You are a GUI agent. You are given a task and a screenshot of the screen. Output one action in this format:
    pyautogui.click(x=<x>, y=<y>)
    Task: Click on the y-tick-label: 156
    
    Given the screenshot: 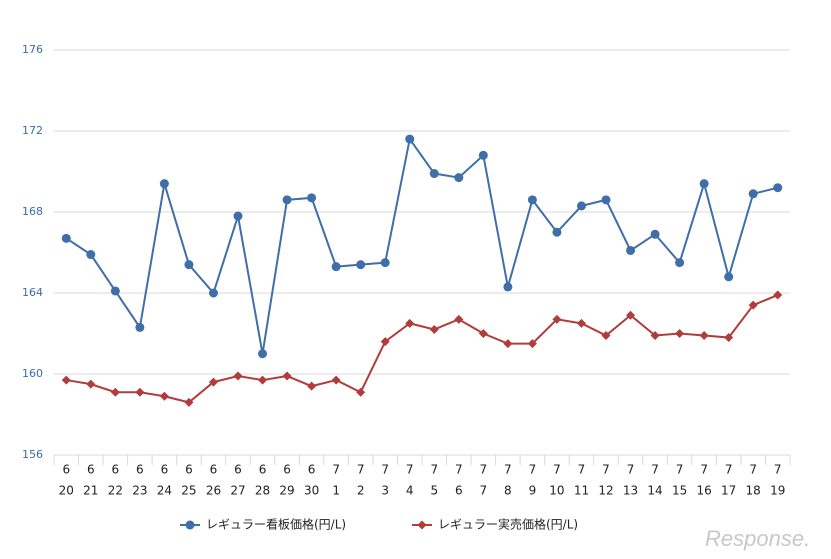 What is the action you would take?
    pyautogui.click(x=32, y=454)
    